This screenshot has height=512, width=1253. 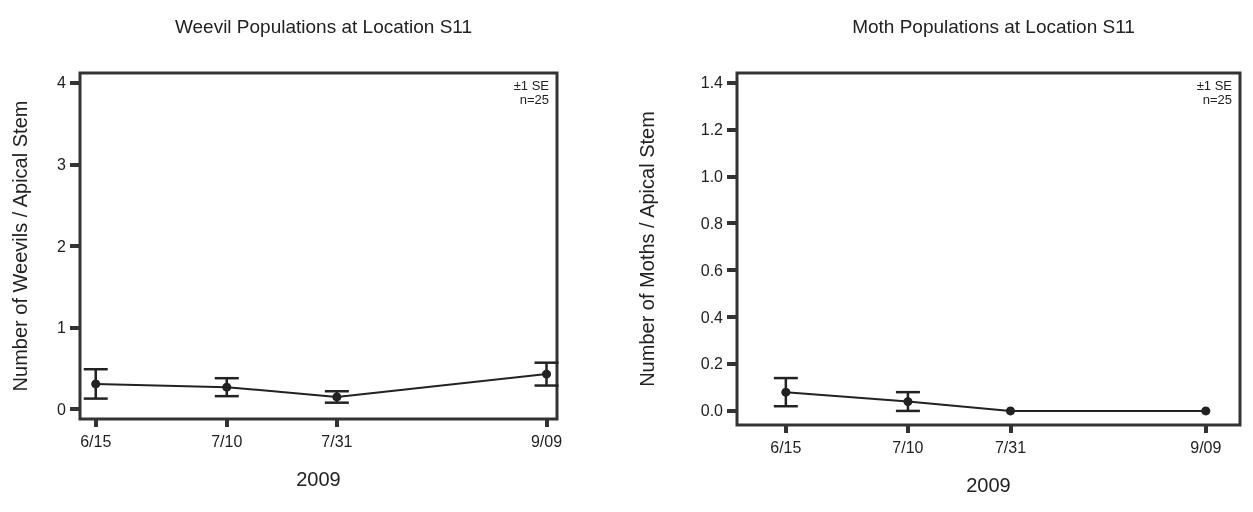 What do you see at coordinates (712, 223) in the screenshot?
I see `y-tick-label: 0.8` at bounding box center [712, 223].